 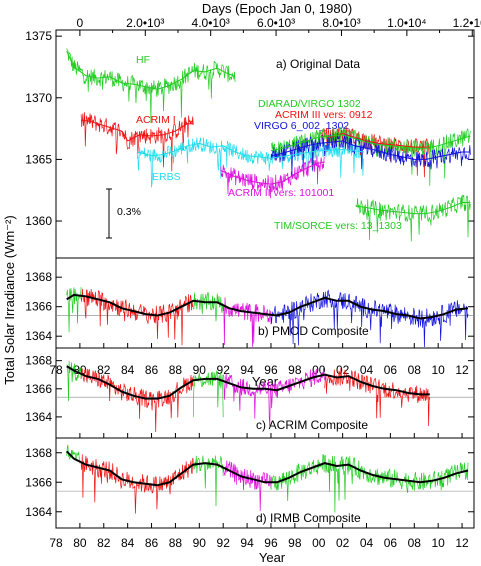 I want to click on panel-b-label: b) PMOD Composite, so click(x=313, y=331).